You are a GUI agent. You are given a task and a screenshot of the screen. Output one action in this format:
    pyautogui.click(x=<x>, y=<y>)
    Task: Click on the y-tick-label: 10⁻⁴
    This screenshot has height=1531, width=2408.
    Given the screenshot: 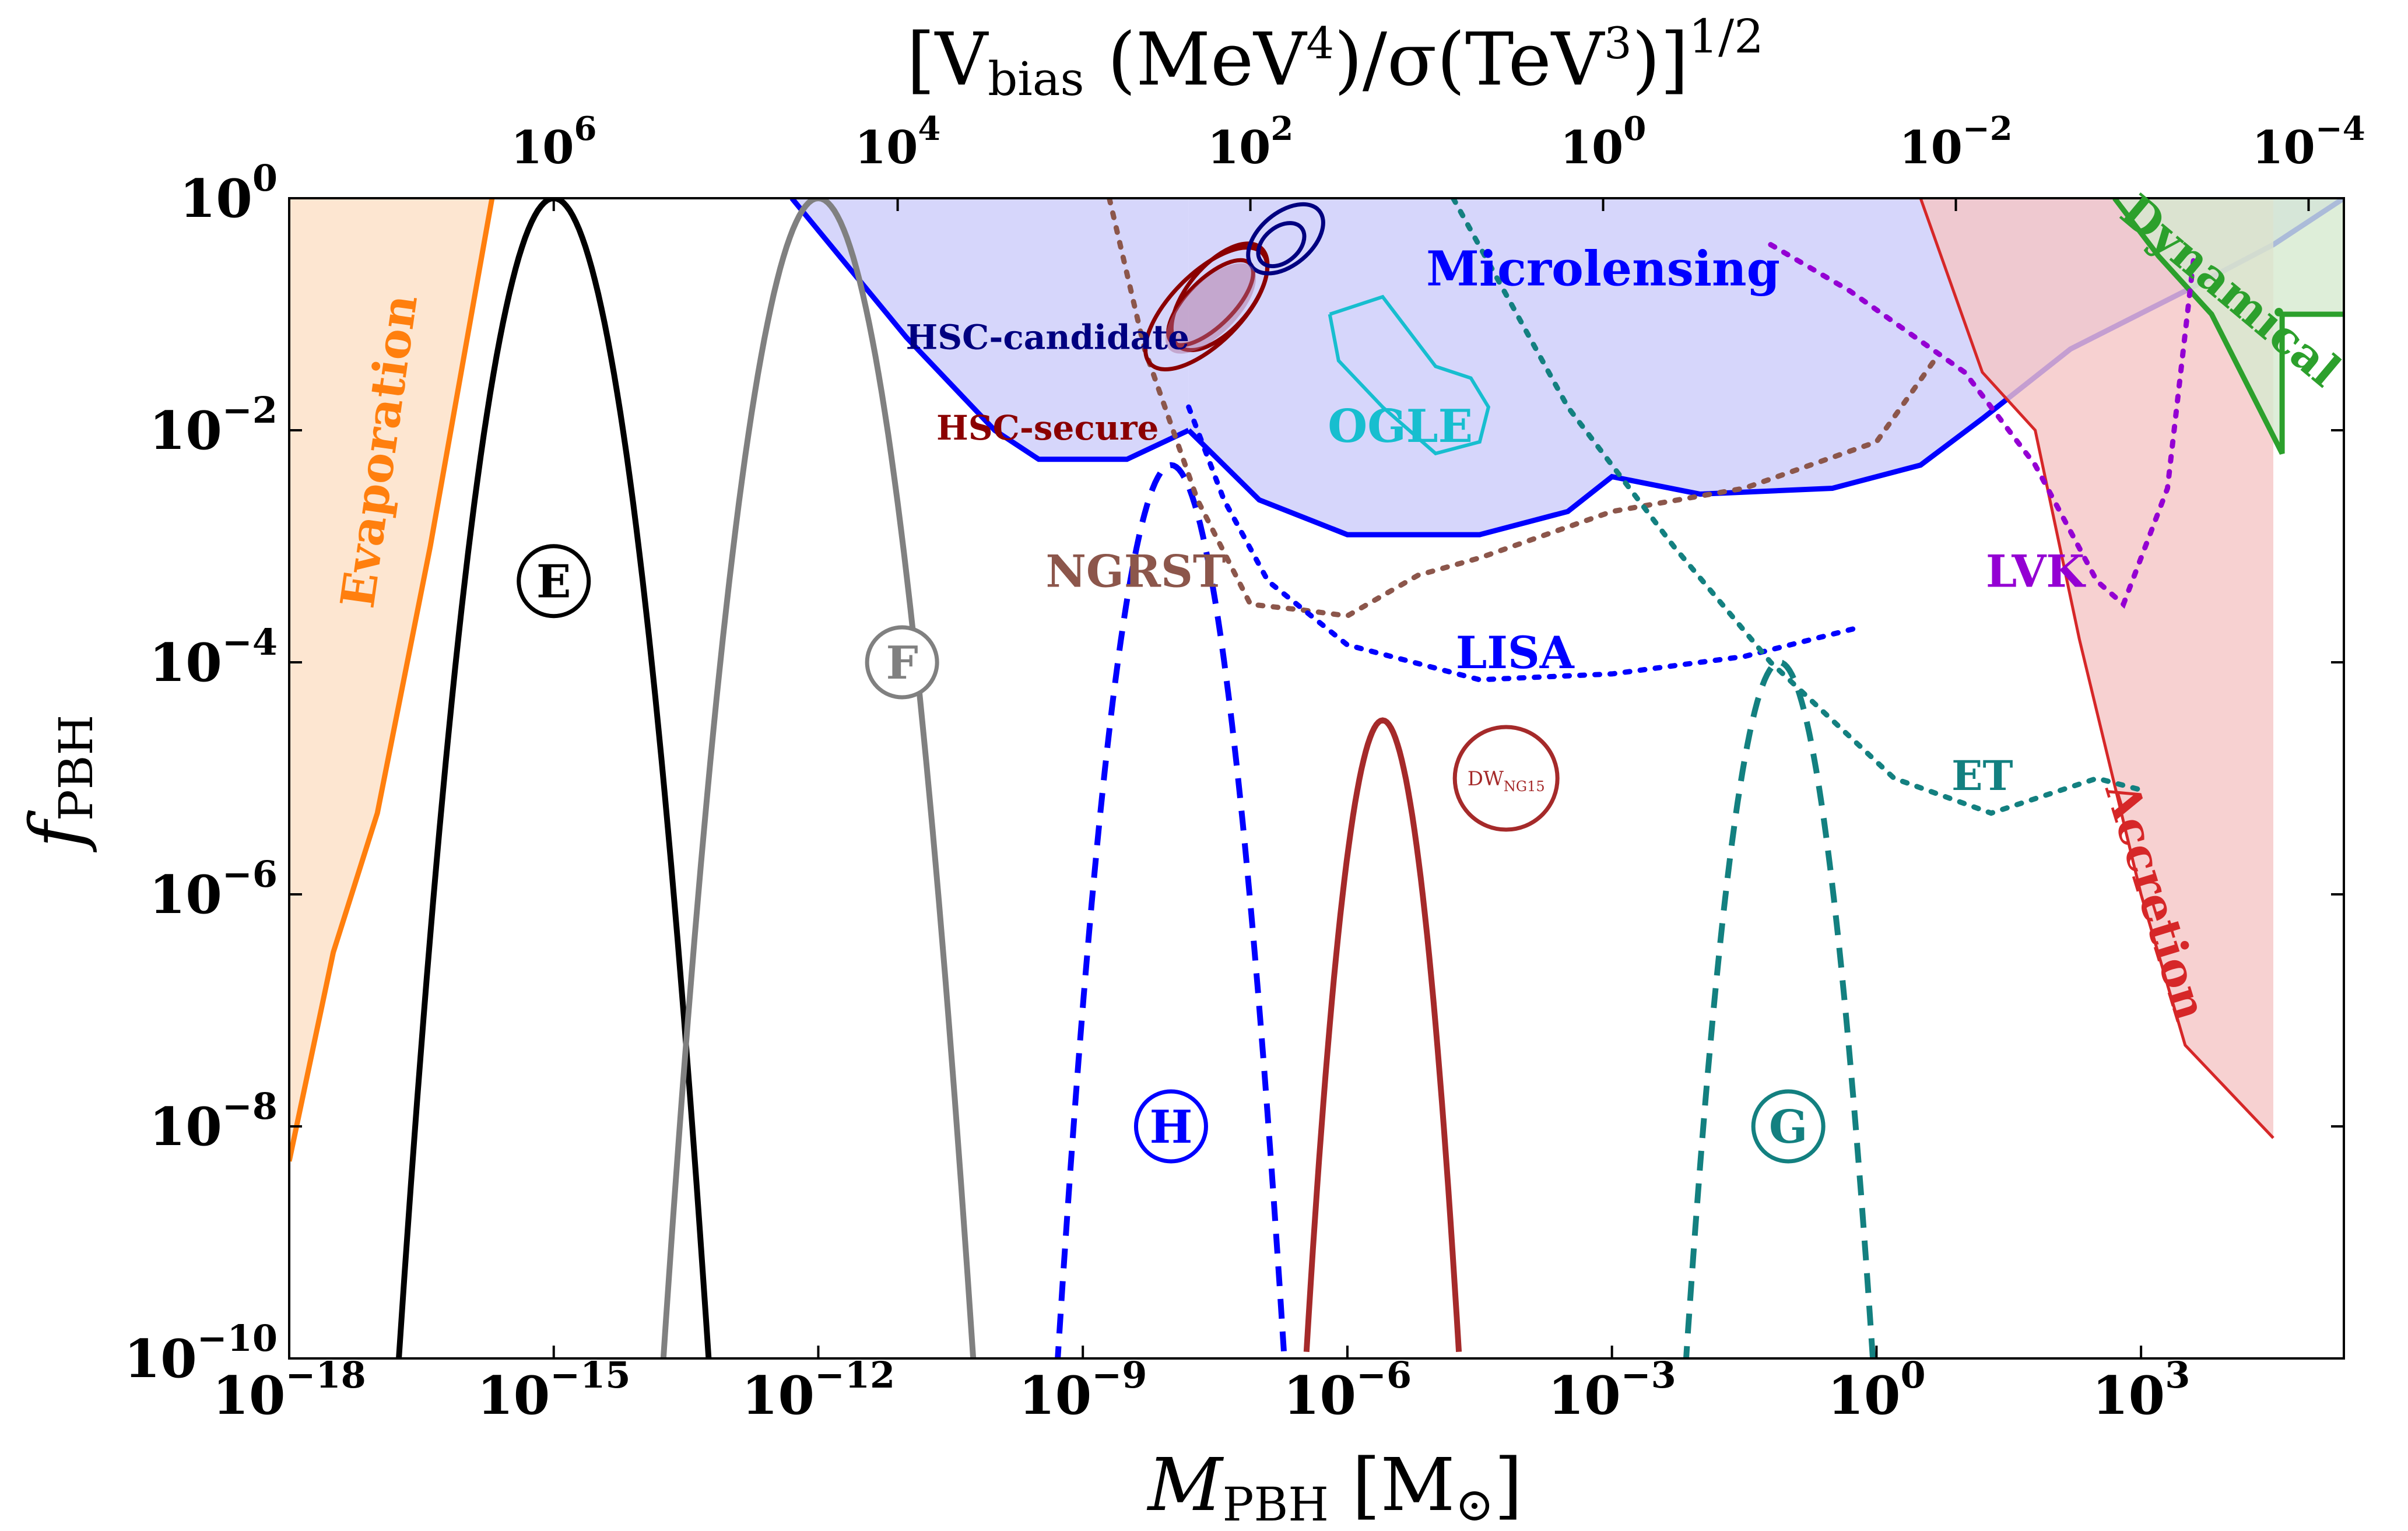 What is the action you would take?
    pyautogui.click(x=213, y=657)
    